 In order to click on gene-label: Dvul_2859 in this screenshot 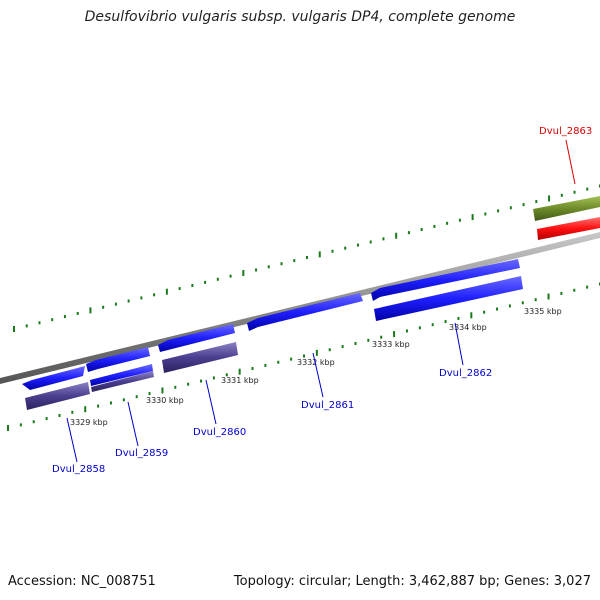, I will do `click(141, 453)`.